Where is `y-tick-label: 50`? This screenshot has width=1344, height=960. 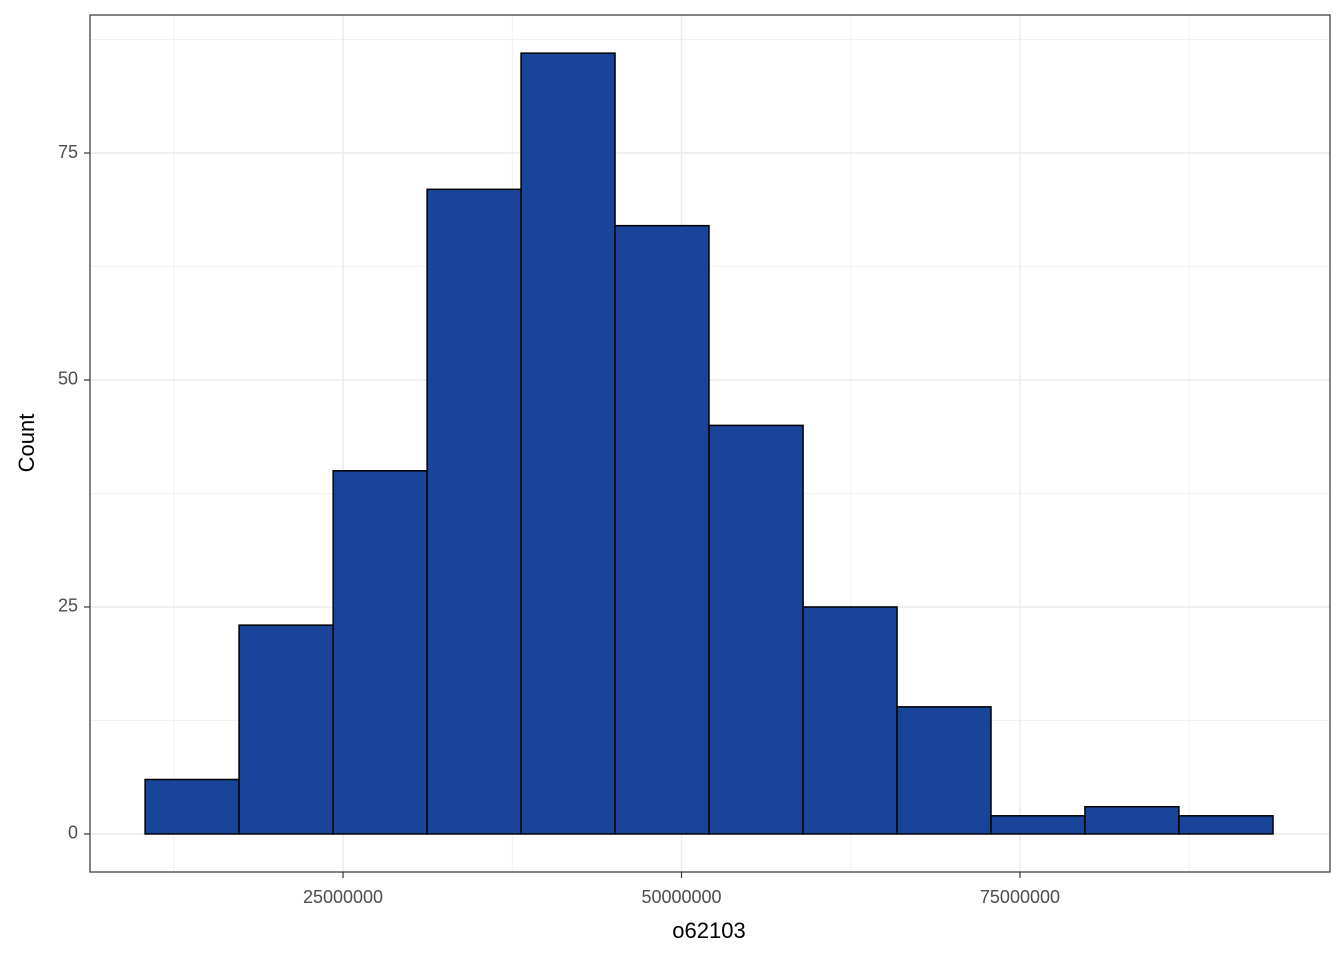
y-tick-label: 50 is located at coordinates (68, 379).